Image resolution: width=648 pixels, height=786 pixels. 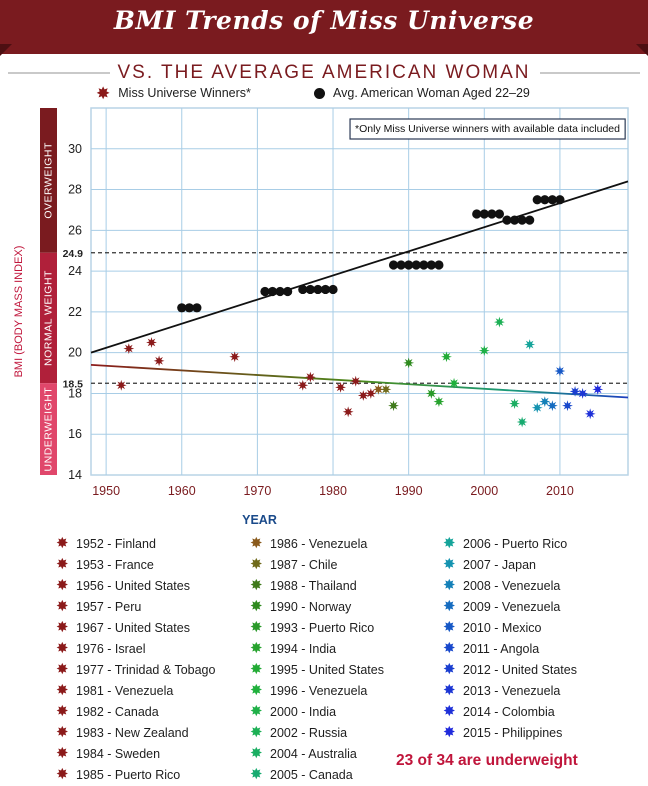 I want to click on x-tick-label: 1960, so click(x=182, y=491).